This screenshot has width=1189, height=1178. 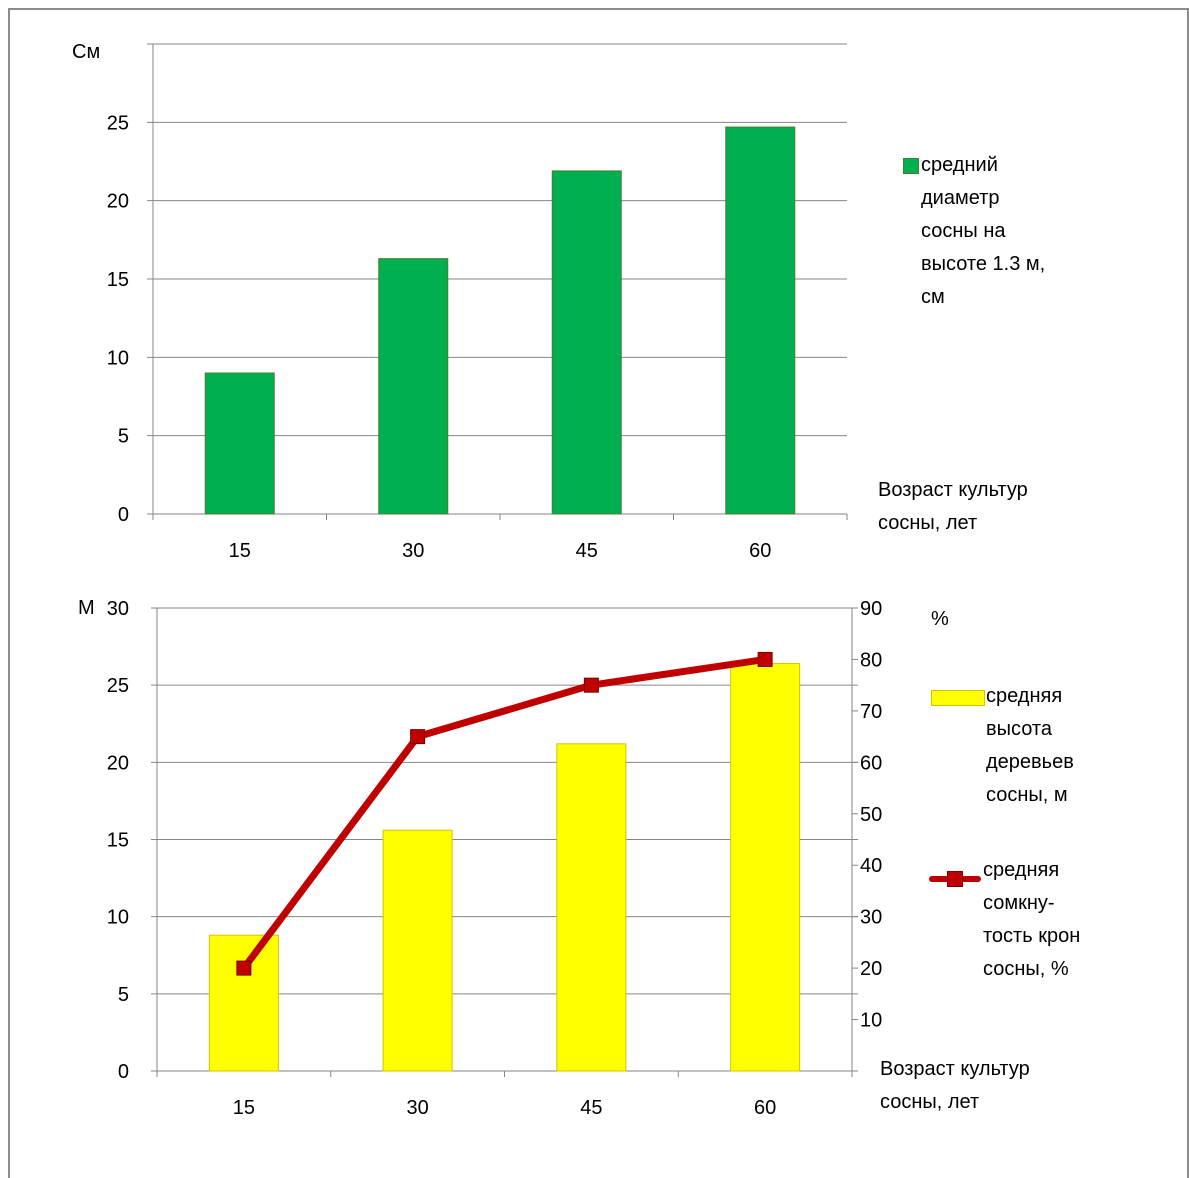 What do you see at coordinates (765, 1108) in the screenshot?
I see `chart2-x-tick-label: 60` at bounding box center [765, 1108].